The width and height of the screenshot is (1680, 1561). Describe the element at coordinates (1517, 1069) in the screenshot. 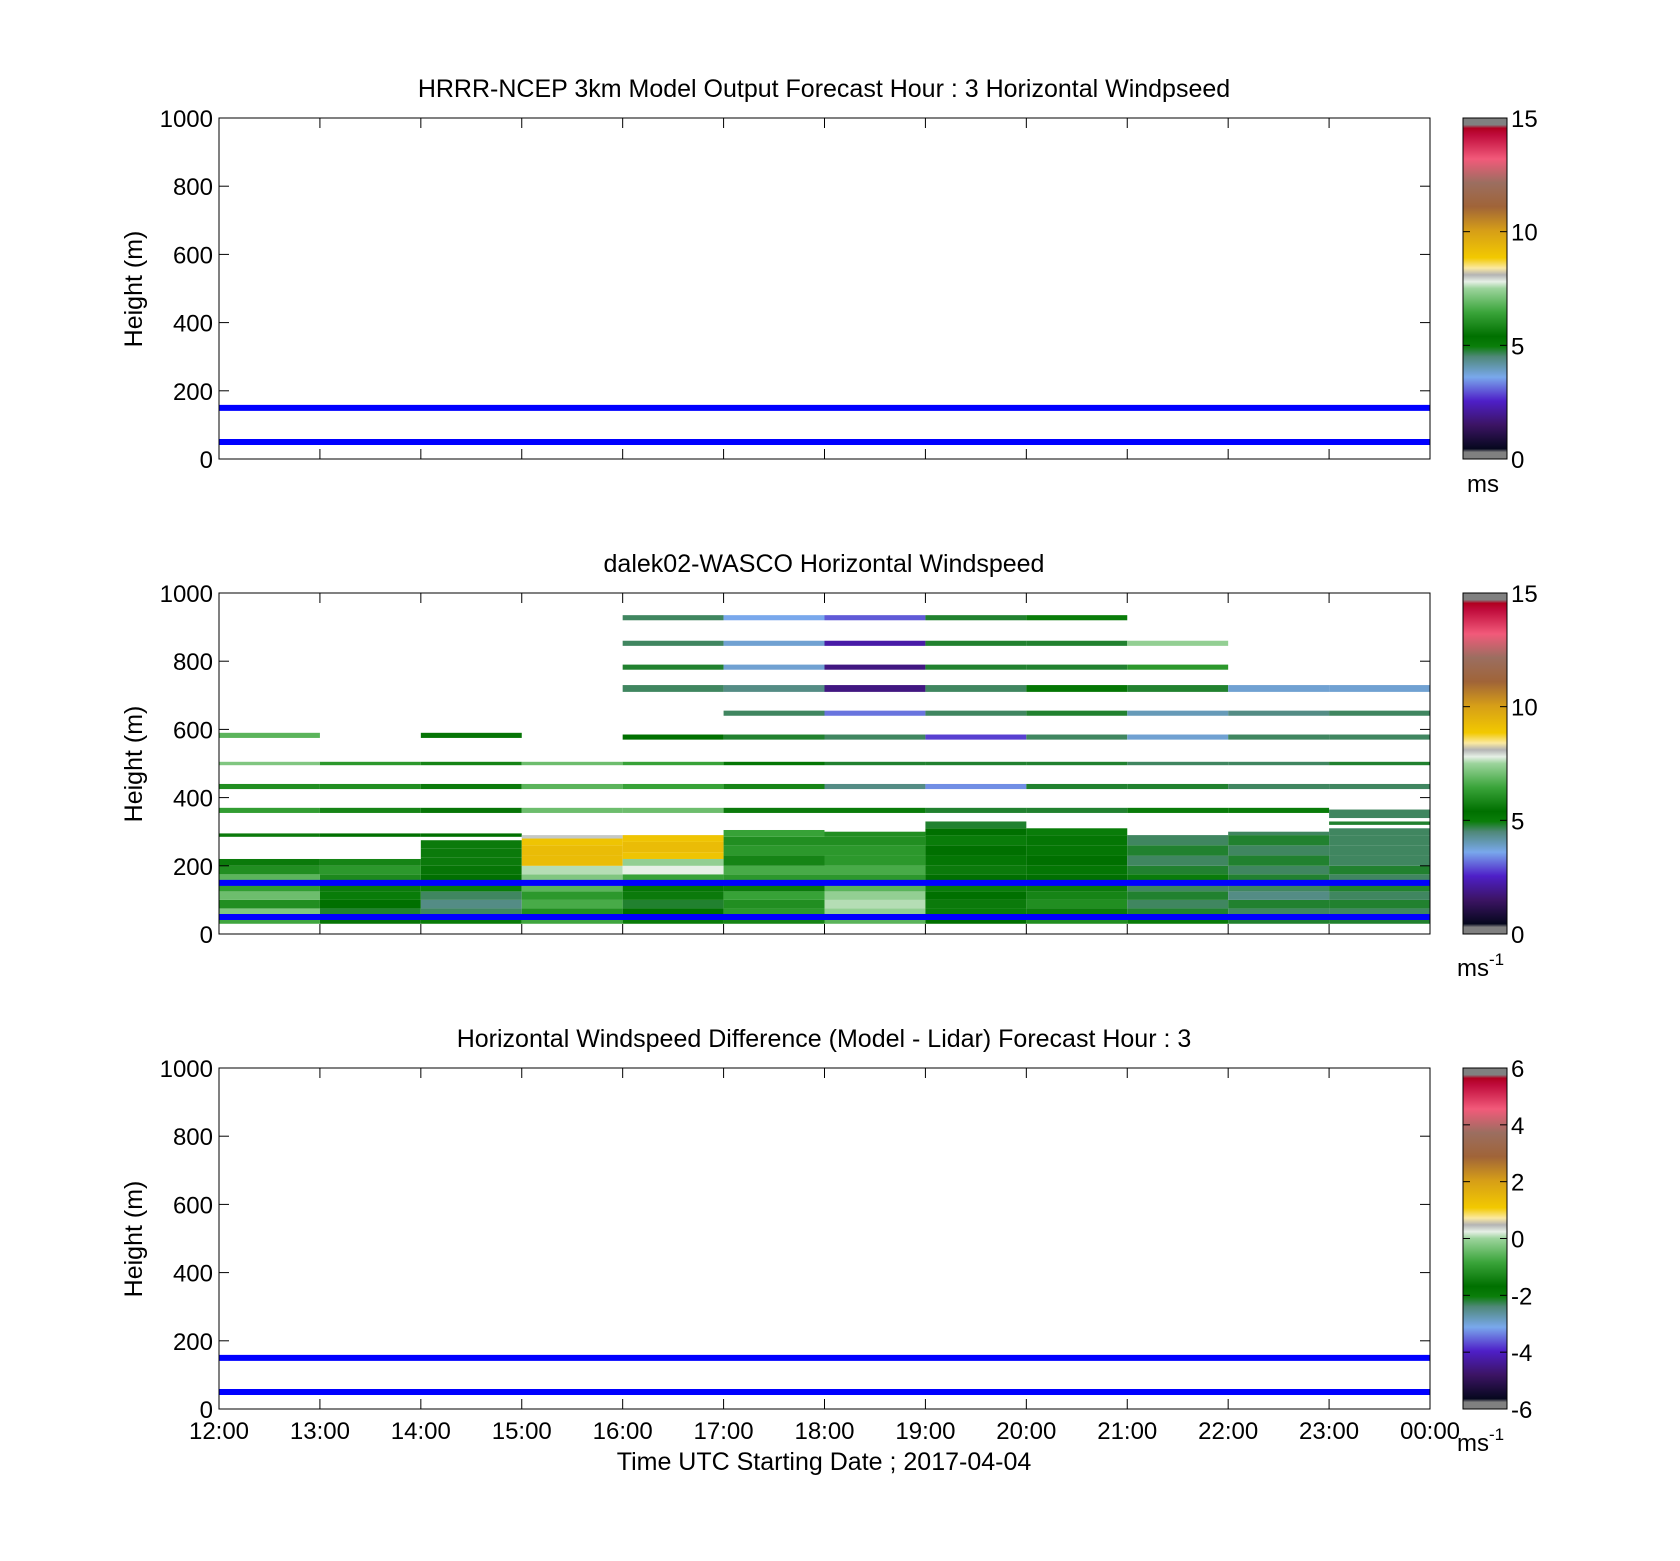

I see `colorbar-tick-label: 6` at that location.